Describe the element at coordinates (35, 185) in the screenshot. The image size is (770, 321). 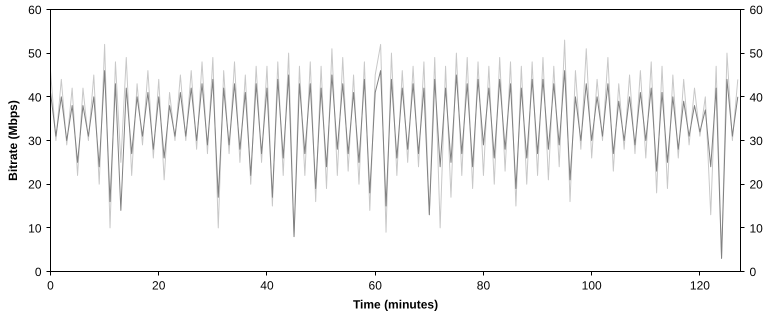
I see `y-tick-label: 20` at that location.